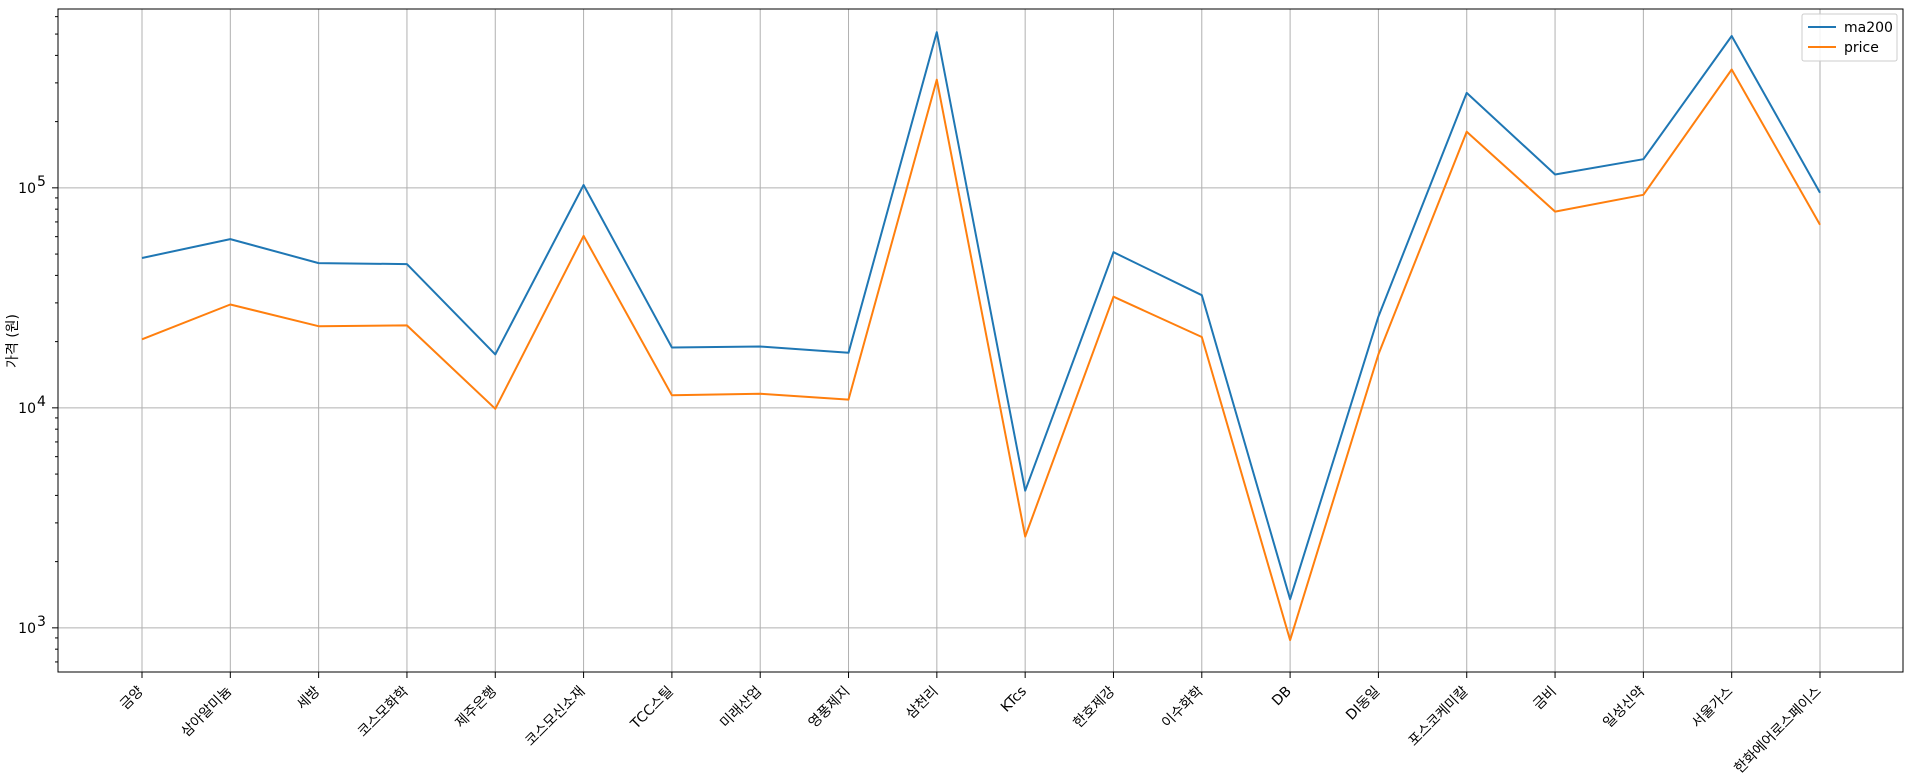 The height and width of the screenshot is (783, 1905). I want to click on legend-box, so click(1849, 37).